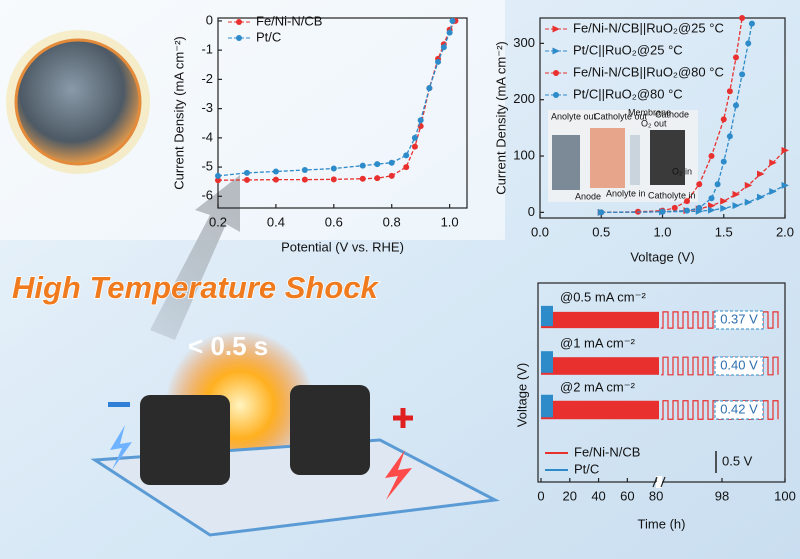  What do you see at coordinates (739, 364) in the screenshot?
I see `gap-label: 0.40 V` at bounding box center [739, 364].